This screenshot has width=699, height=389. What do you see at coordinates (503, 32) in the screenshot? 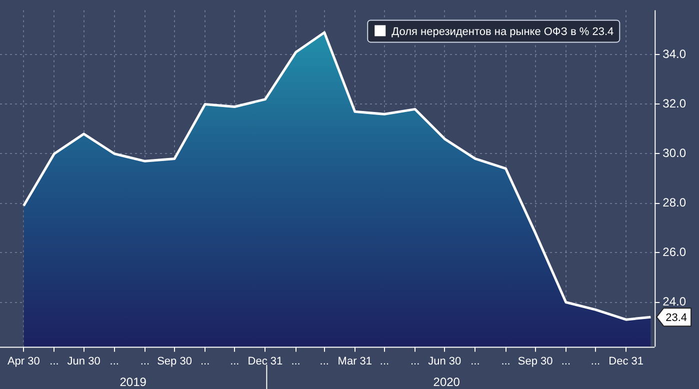
I see `legend-label: Доля нерезидентов на рынке ОФЗ в % 23.4` at bounding box center [503, 32].